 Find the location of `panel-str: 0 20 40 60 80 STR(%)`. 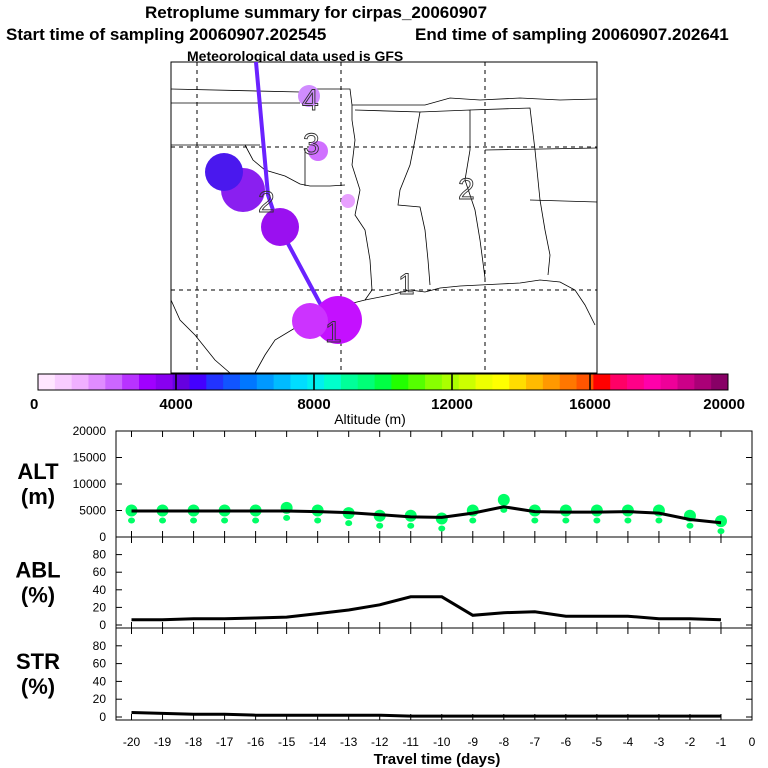

panel-str: 0 20 40 60 80 STR(%) is located at coordinates (384, 675).